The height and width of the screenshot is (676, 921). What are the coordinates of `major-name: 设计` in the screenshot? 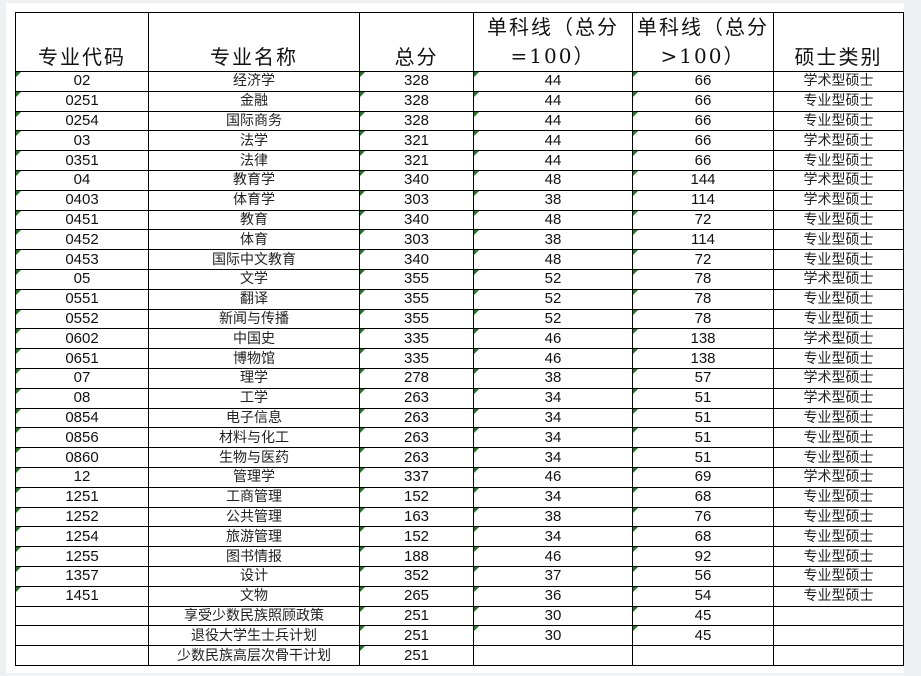 It's located at (254, 576).